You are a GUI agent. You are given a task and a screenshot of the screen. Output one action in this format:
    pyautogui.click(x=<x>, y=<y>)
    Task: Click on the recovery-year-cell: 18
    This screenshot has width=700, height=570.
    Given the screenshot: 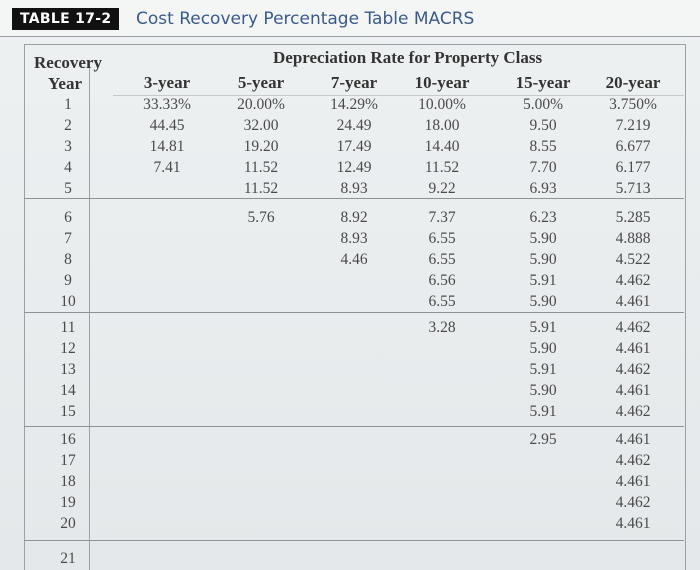 What is the action you would take?
    pyautogui.click(x=68, y=481)
    